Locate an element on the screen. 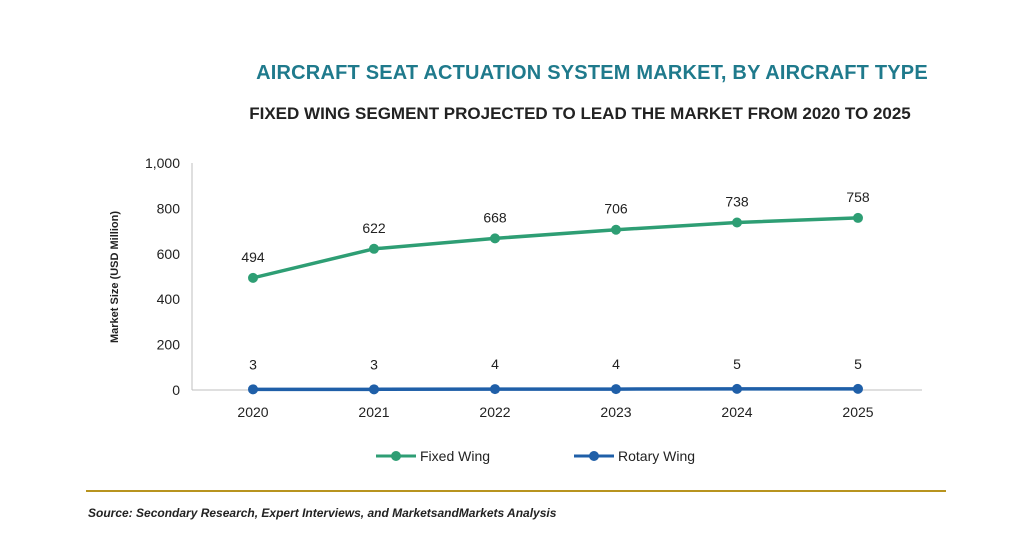 The width and height of the screenshot is (1024, 555). x-tick-label: 2022 is located at coordinates (494, 412).